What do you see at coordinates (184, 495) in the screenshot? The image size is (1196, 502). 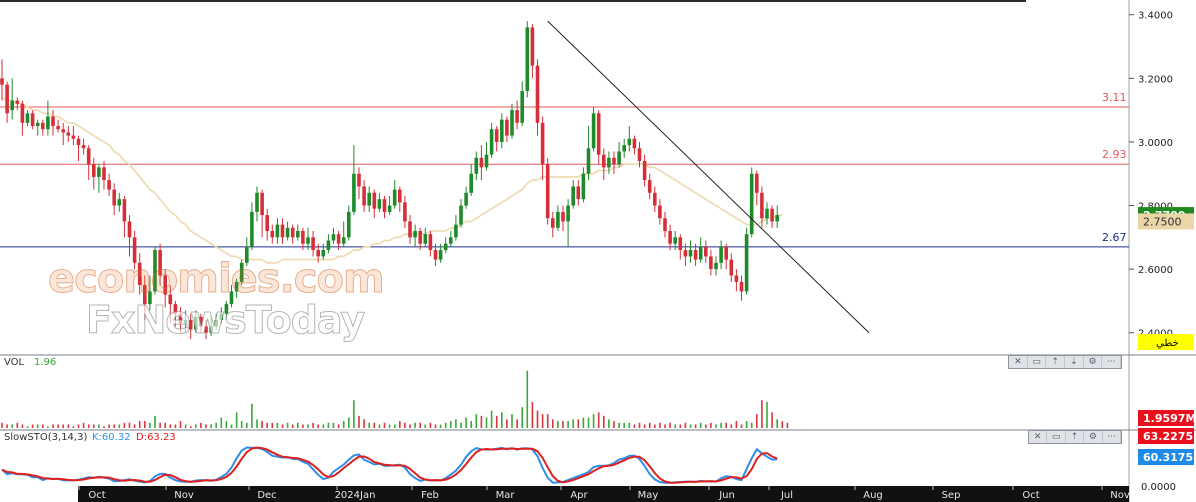 I see `month-label: Nov` at bounding box center [184, 495].